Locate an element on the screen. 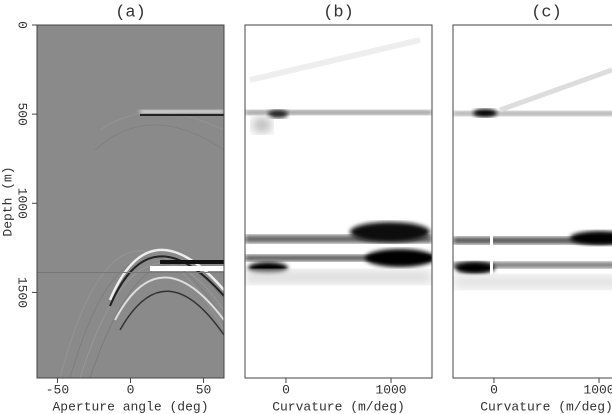  y-tick-label: 1000 is located at coordinates (22, 203).